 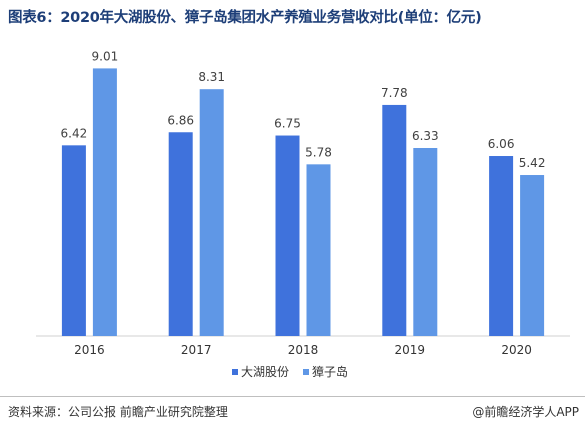 I want to click on value-label-2017-series2: 8.31, so click(x=211, y=77).